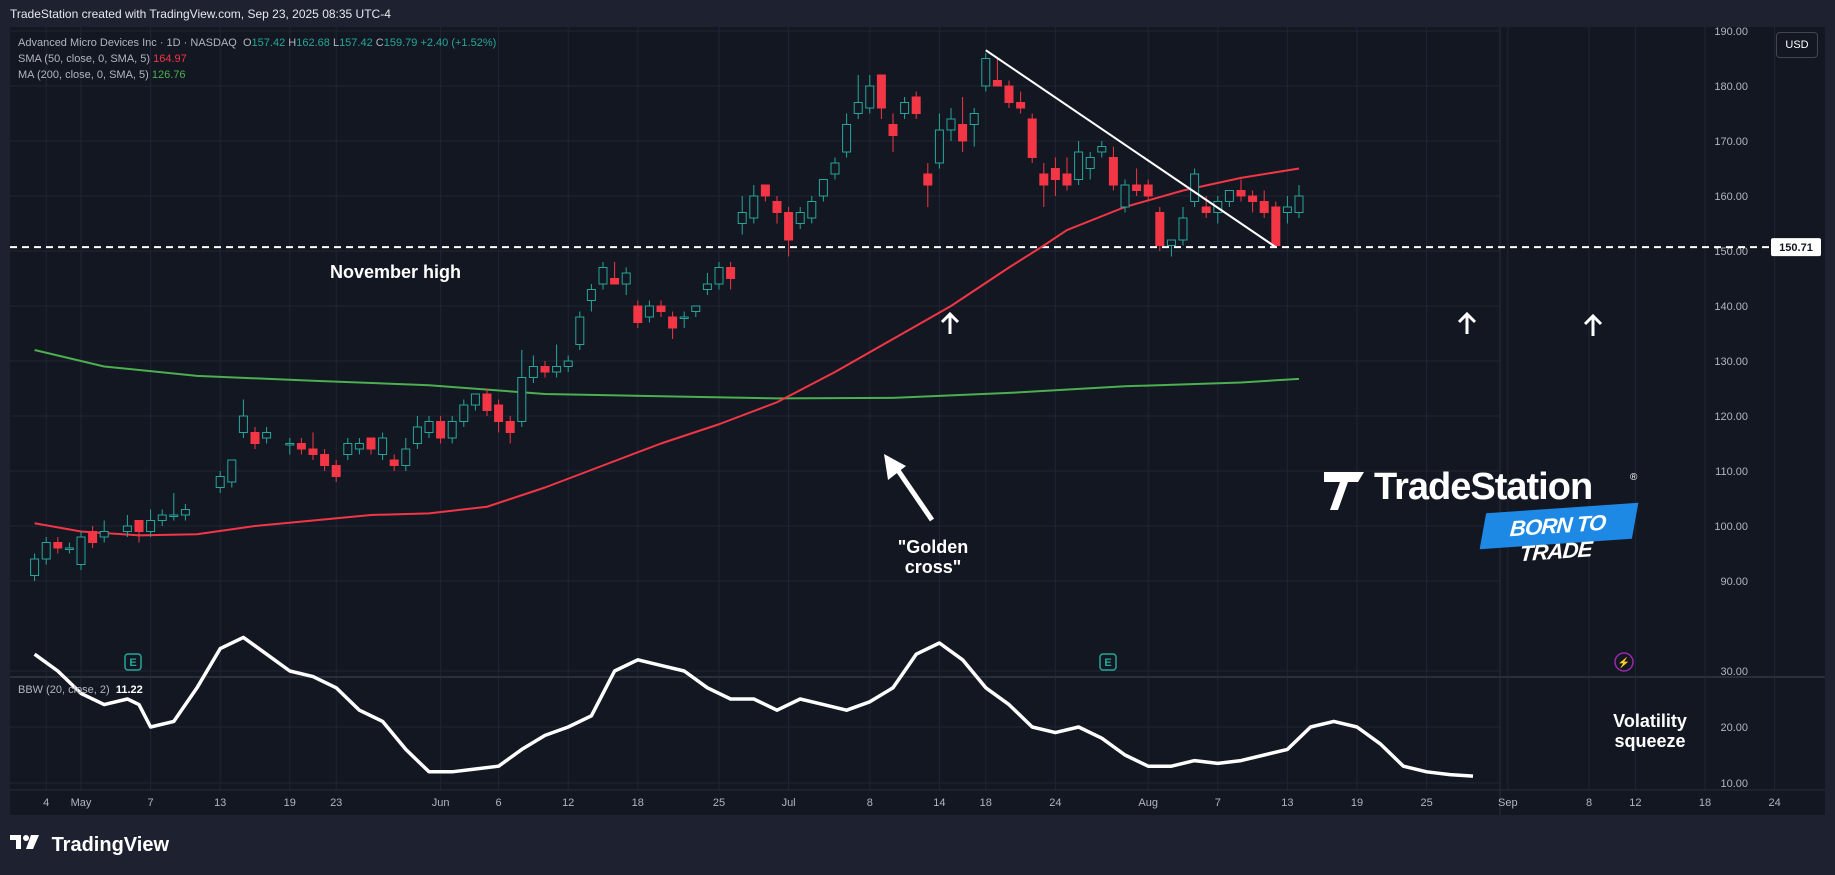 The image size is (1835, 875). Describe the element at coordinates (89, 845) in the screenshot. I see `footer-brand: TradingView` at that location.